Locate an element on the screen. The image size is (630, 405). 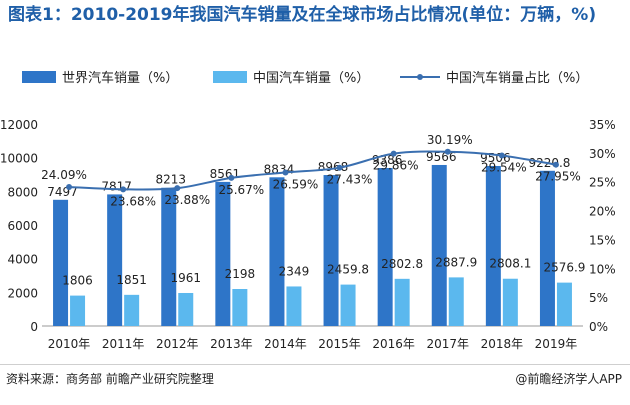
right-axis-tick-label: 10% is located at coordinates (602, 269).